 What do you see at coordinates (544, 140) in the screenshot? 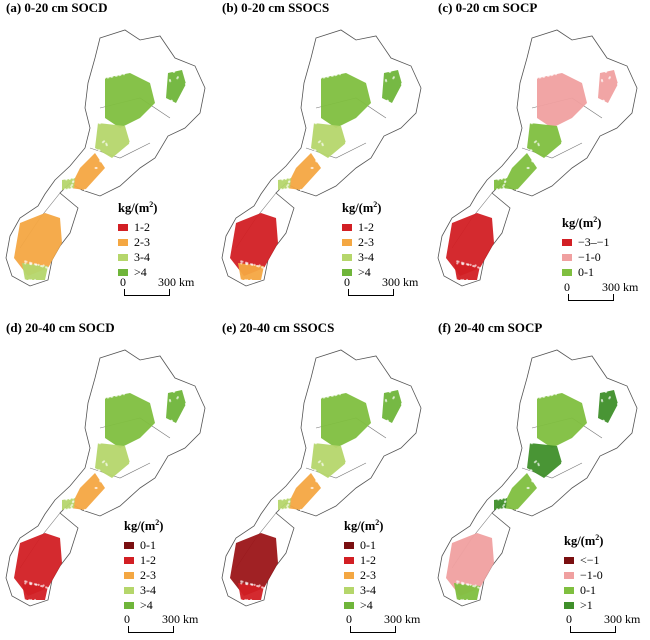
I see `mid-zone` at bounding box center [544, 140].